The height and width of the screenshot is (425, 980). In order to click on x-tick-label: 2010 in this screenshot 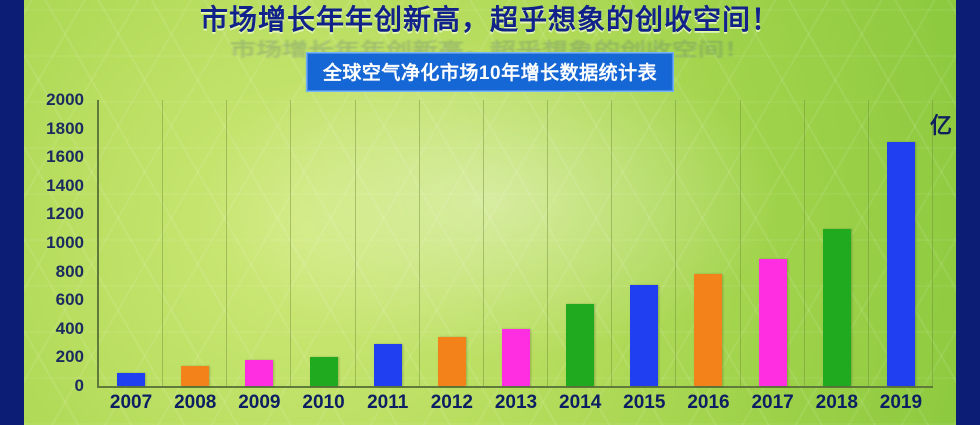, I will do `click(323, 402)`.